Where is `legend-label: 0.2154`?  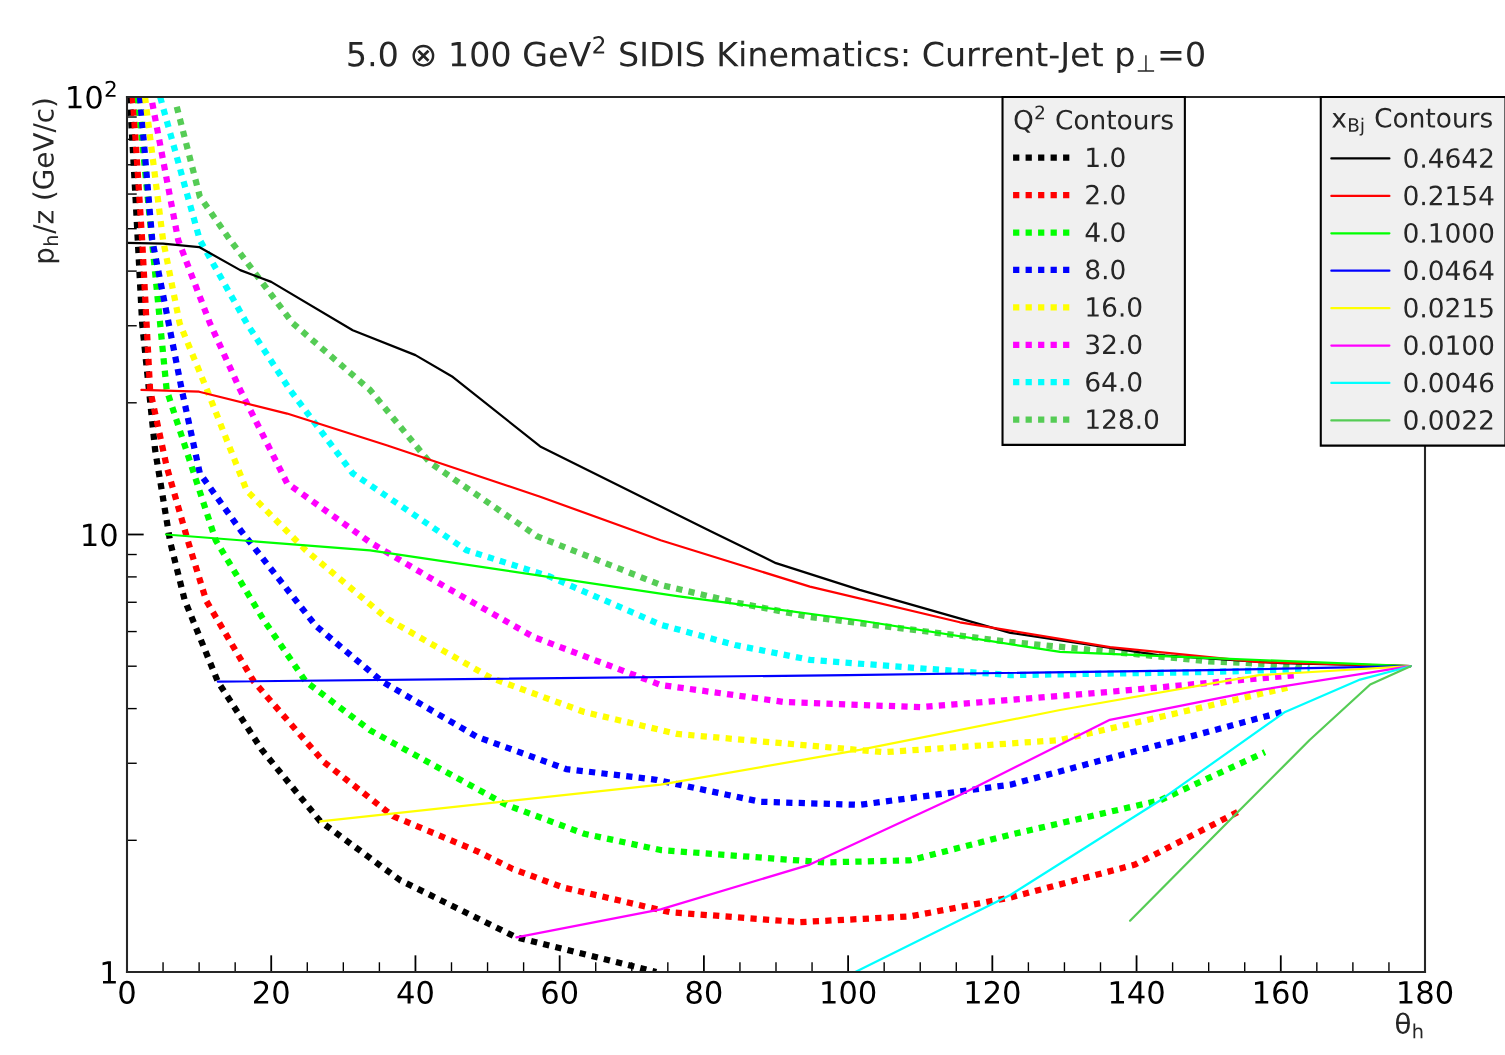
legend-label: 0.2154 is located at coordinates (1449, 195).